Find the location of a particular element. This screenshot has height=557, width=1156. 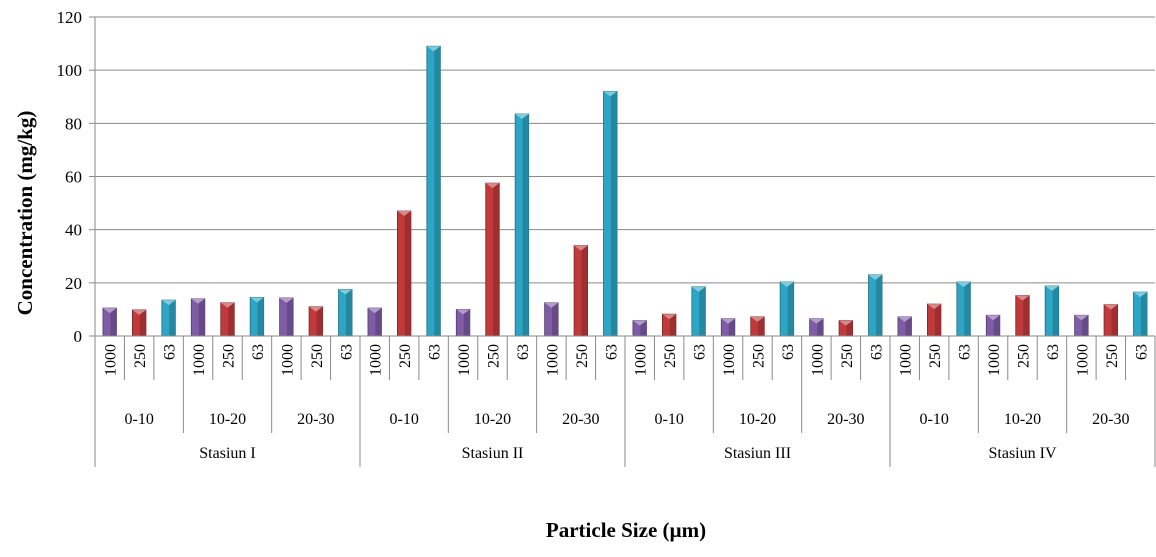

y-axis-title: Concentration (mg/kg) is located at coordinates (25, 213).